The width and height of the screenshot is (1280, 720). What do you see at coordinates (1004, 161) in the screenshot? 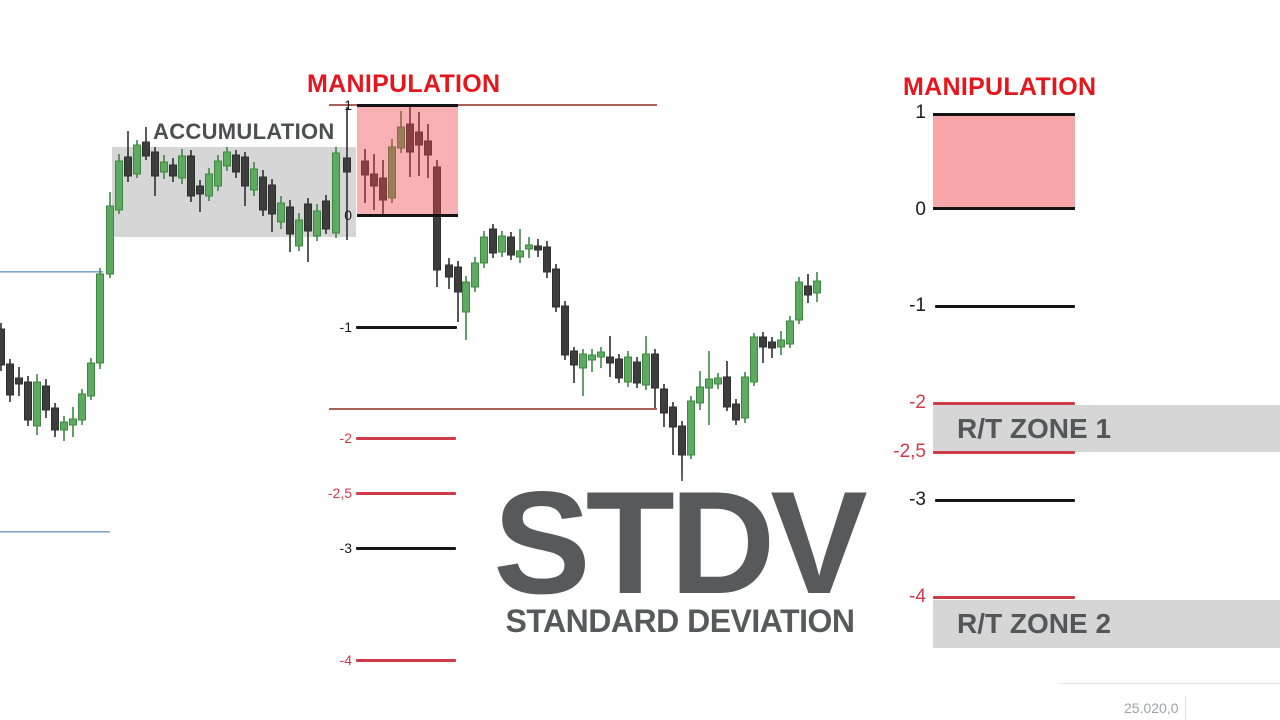
I see `manipulation-legend-box` at bounding box center [1004, 161].